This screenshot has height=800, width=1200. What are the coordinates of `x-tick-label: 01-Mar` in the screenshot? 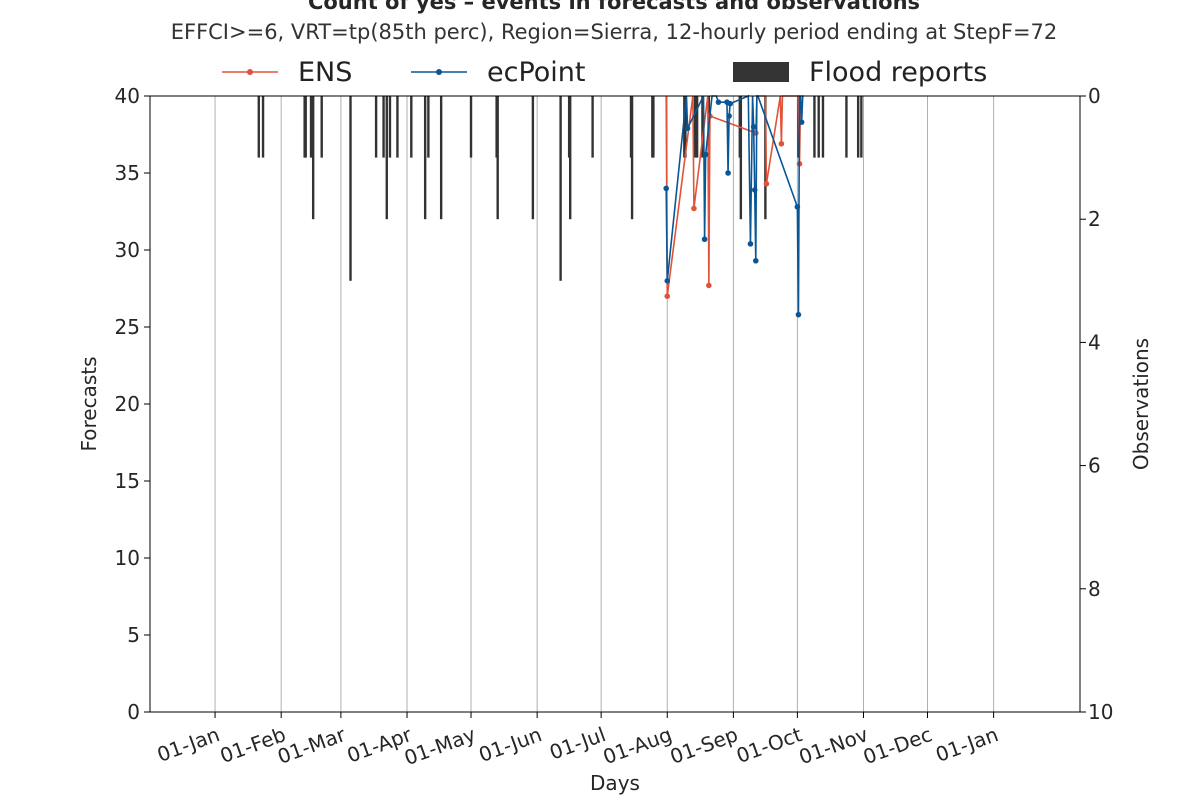 It's located at (311, 745).